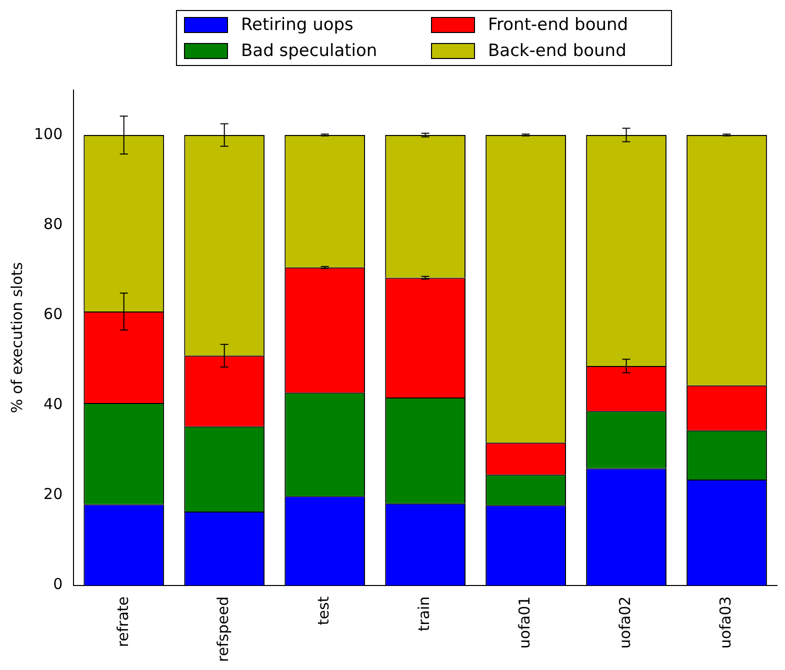 Image resolution: width=785 pixels, height=670 pixels. Describe the element at coordinates (557, 51) in the screenshot. I see `legend-label: Back-end bound` at that location.